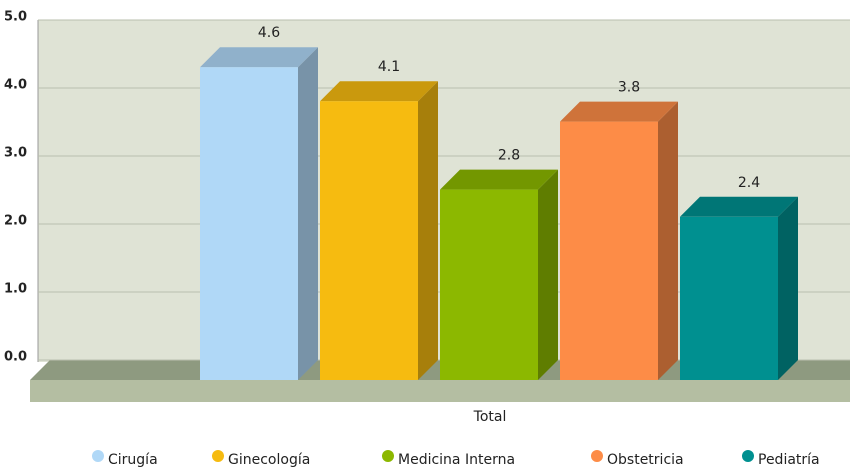  What do you see at coordinates (789, 460) in the screenshot?
I see `legend-label: Pediatría` at bounding box center [789, 460].